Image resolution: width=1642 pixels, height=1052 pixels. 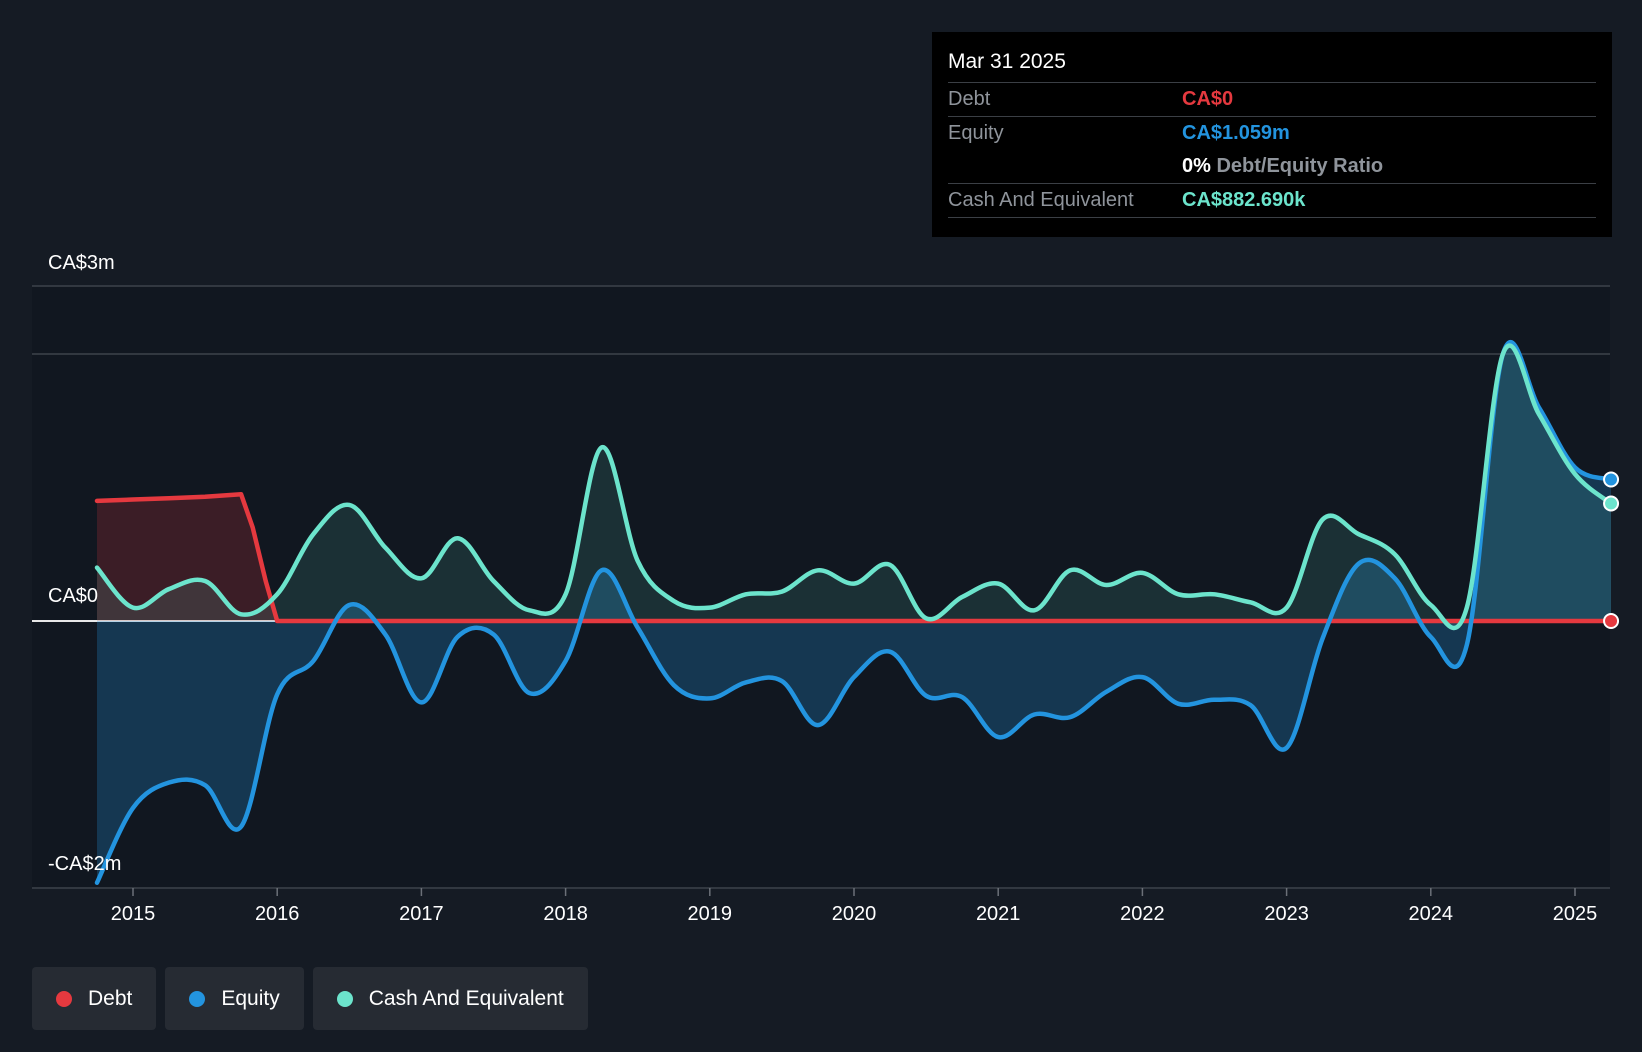 What do you see at coordinates (1272, 99) in the screenshot?
I see `tooltip-row-debt: Debt CA$0` at bounding box center [1272, 99].